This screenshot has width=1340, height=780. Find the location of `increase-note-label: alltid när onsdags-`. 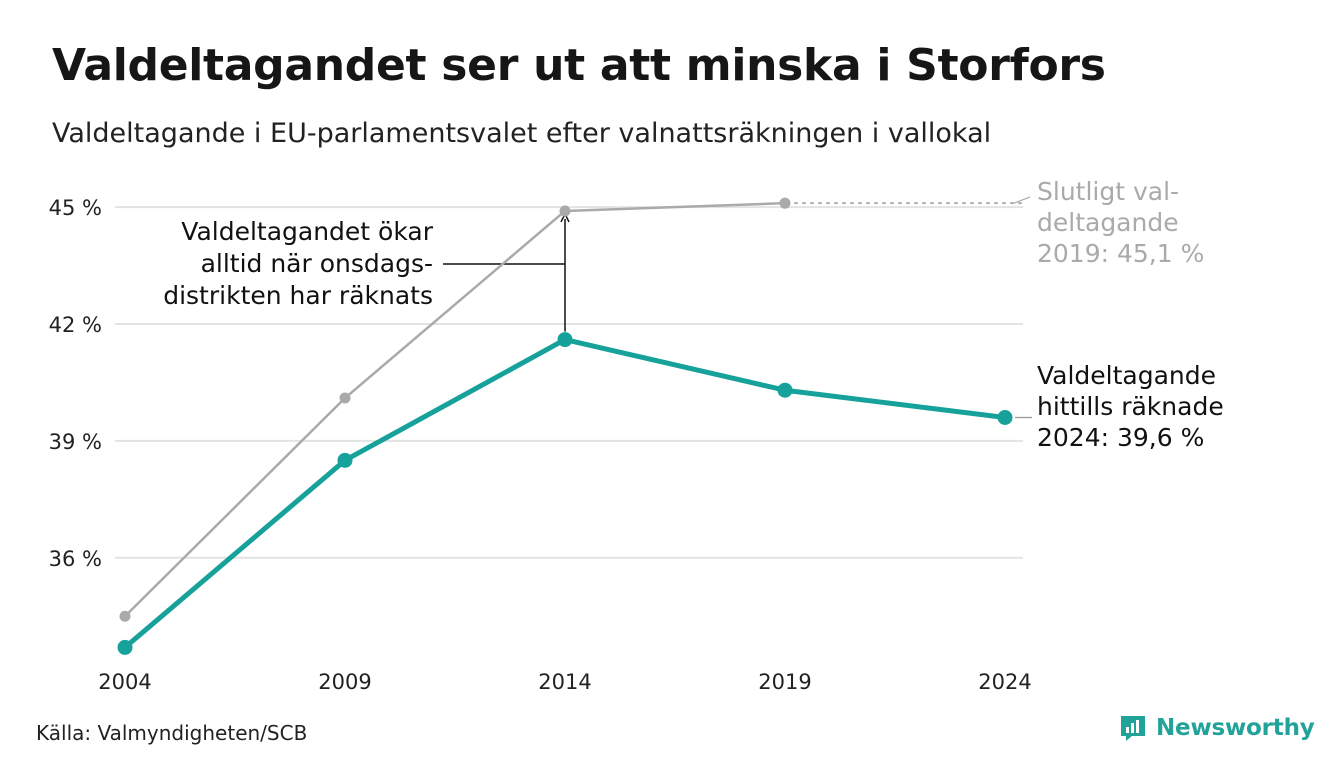

increase-note-label: alltid när onsdags- is located at coordinates (317, 263).